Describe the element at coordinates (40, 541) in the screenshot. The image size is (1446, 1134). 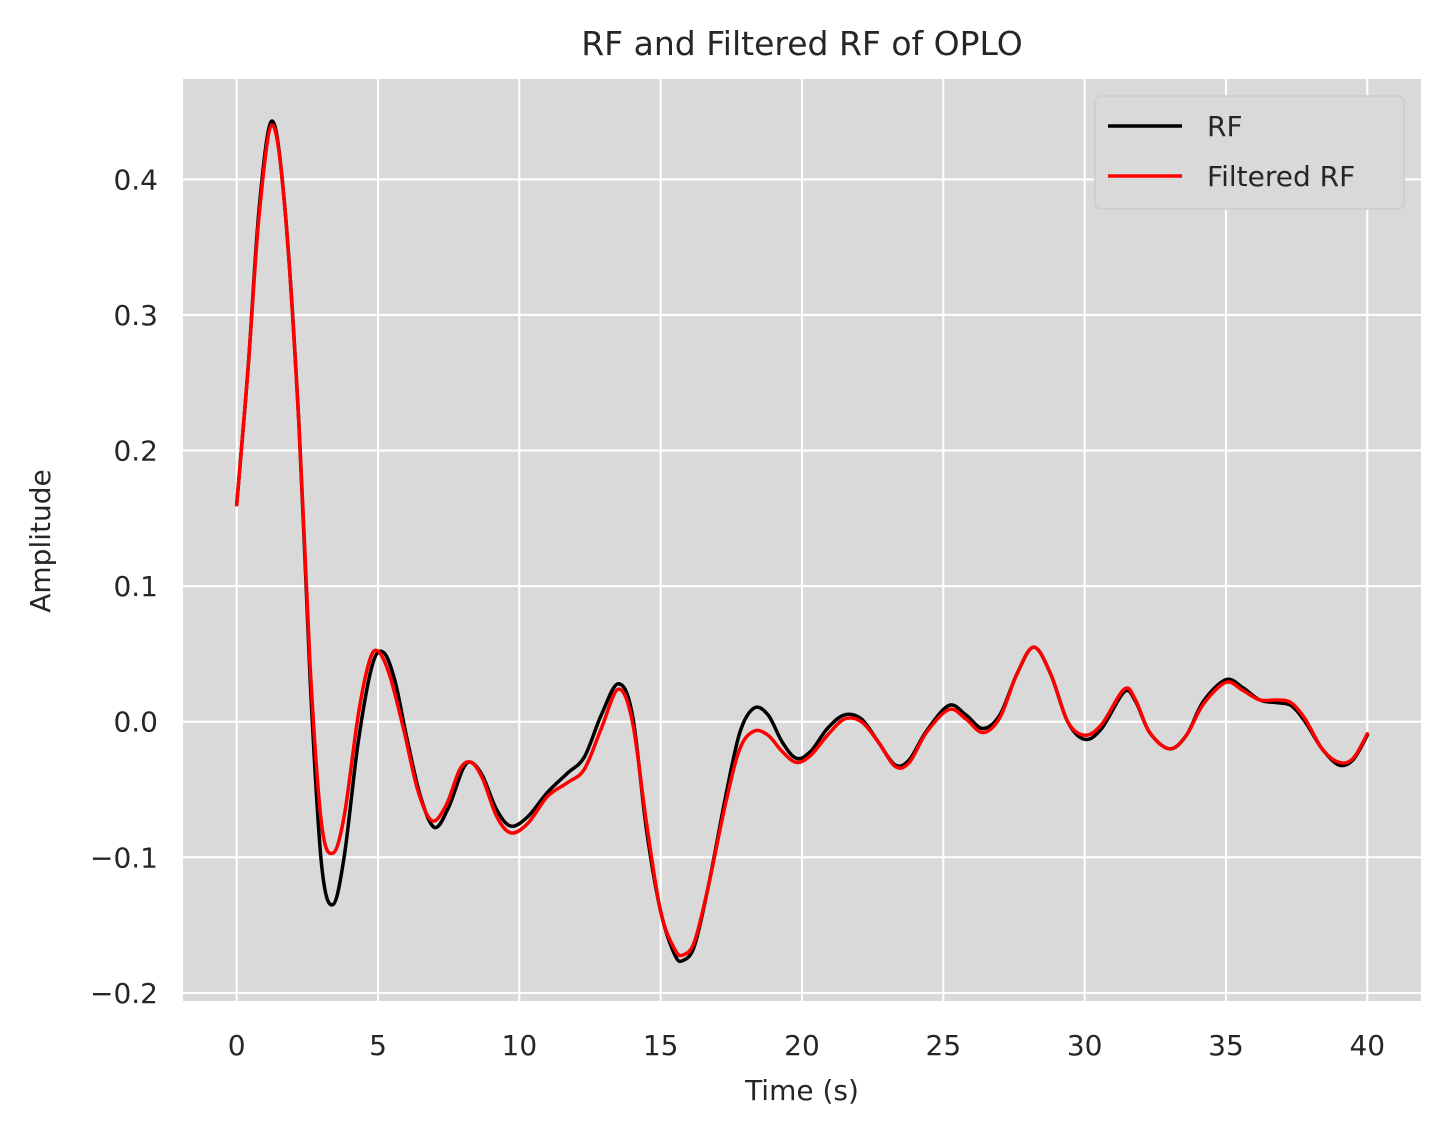
I see `y-axis-label: Amplitude` at that location.